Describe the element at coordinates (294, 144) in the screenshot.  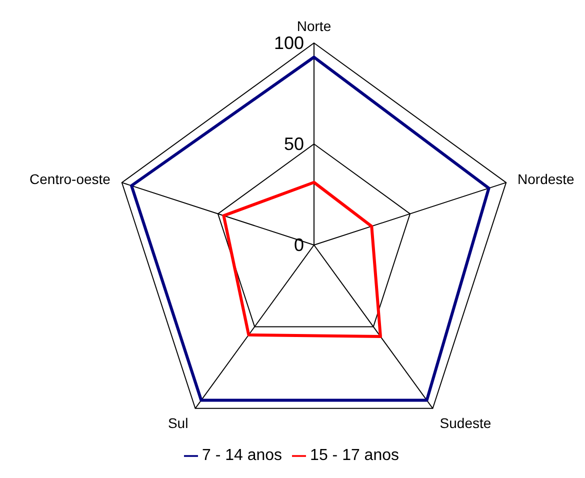
I see `y-tick-label: 50` at that location.